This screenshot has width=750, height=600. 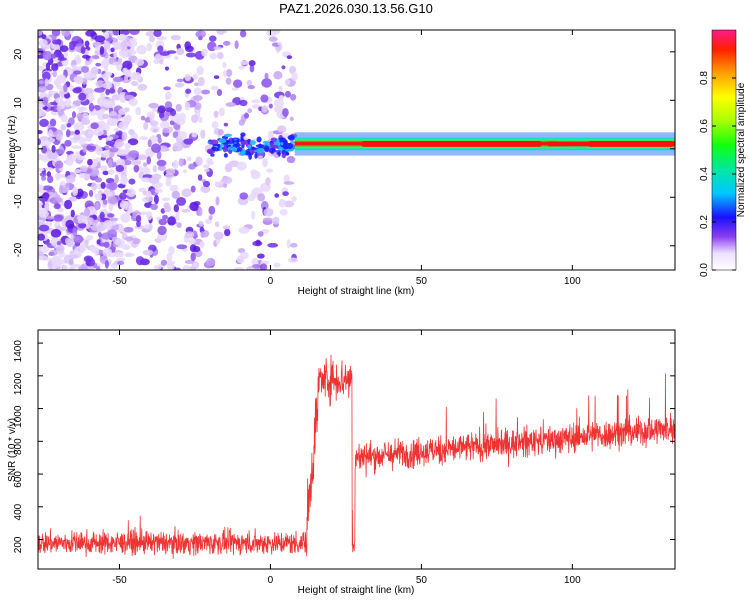 I want to click on y-tick-label: 1400, so click(x=18, y=351).